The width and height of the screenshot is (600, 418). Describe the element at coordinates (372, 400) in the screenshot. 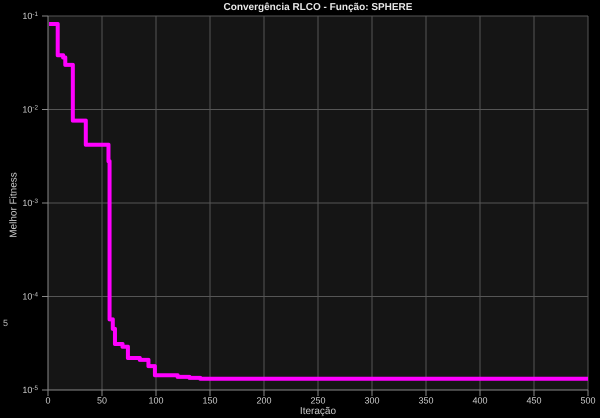

I see `x-tick-label: 300` at that location.